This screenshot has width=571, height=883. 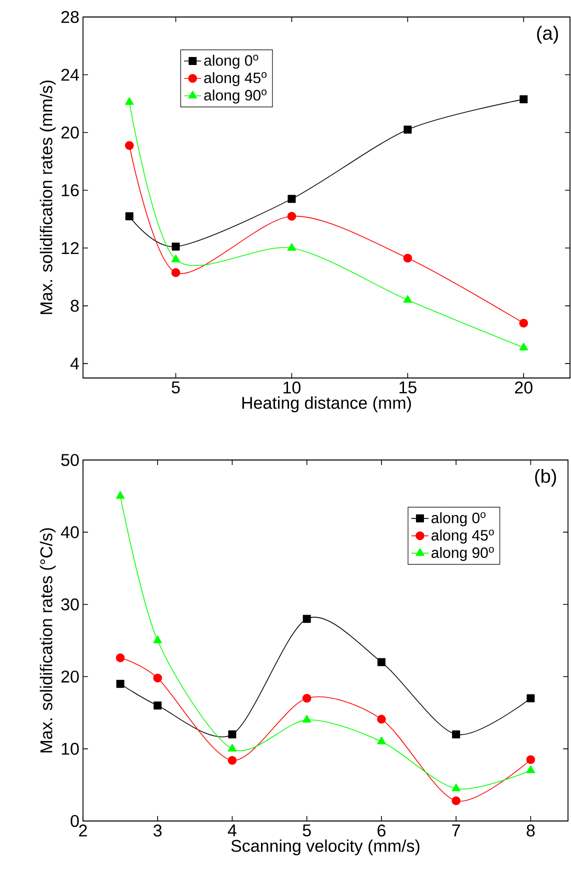 What do you see at coordinates (547, 35) in the screenshot?
I see `annotation: (a)` at bounding box center [547, 35].